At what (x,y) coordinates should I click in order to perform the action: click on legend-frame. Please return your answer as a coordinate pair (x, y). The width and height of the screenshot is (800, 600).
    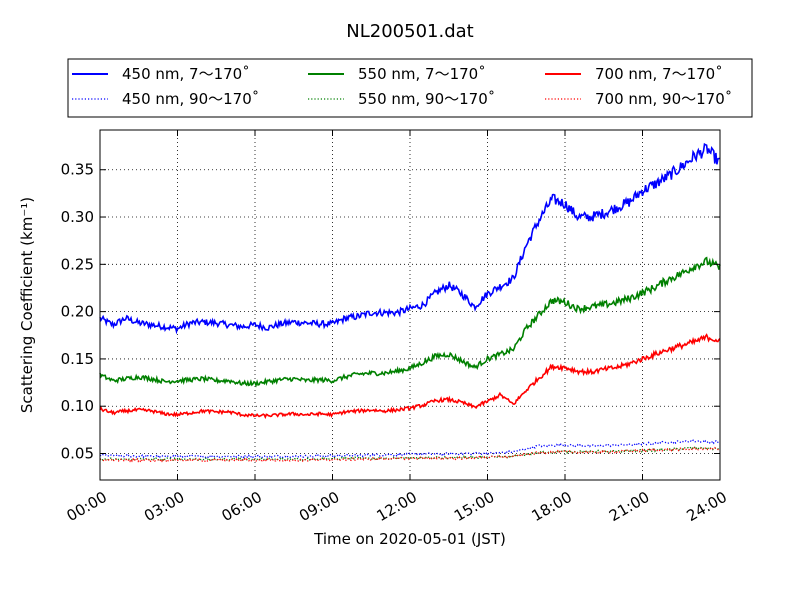
    Looking at the image, I should click on (410, 88).